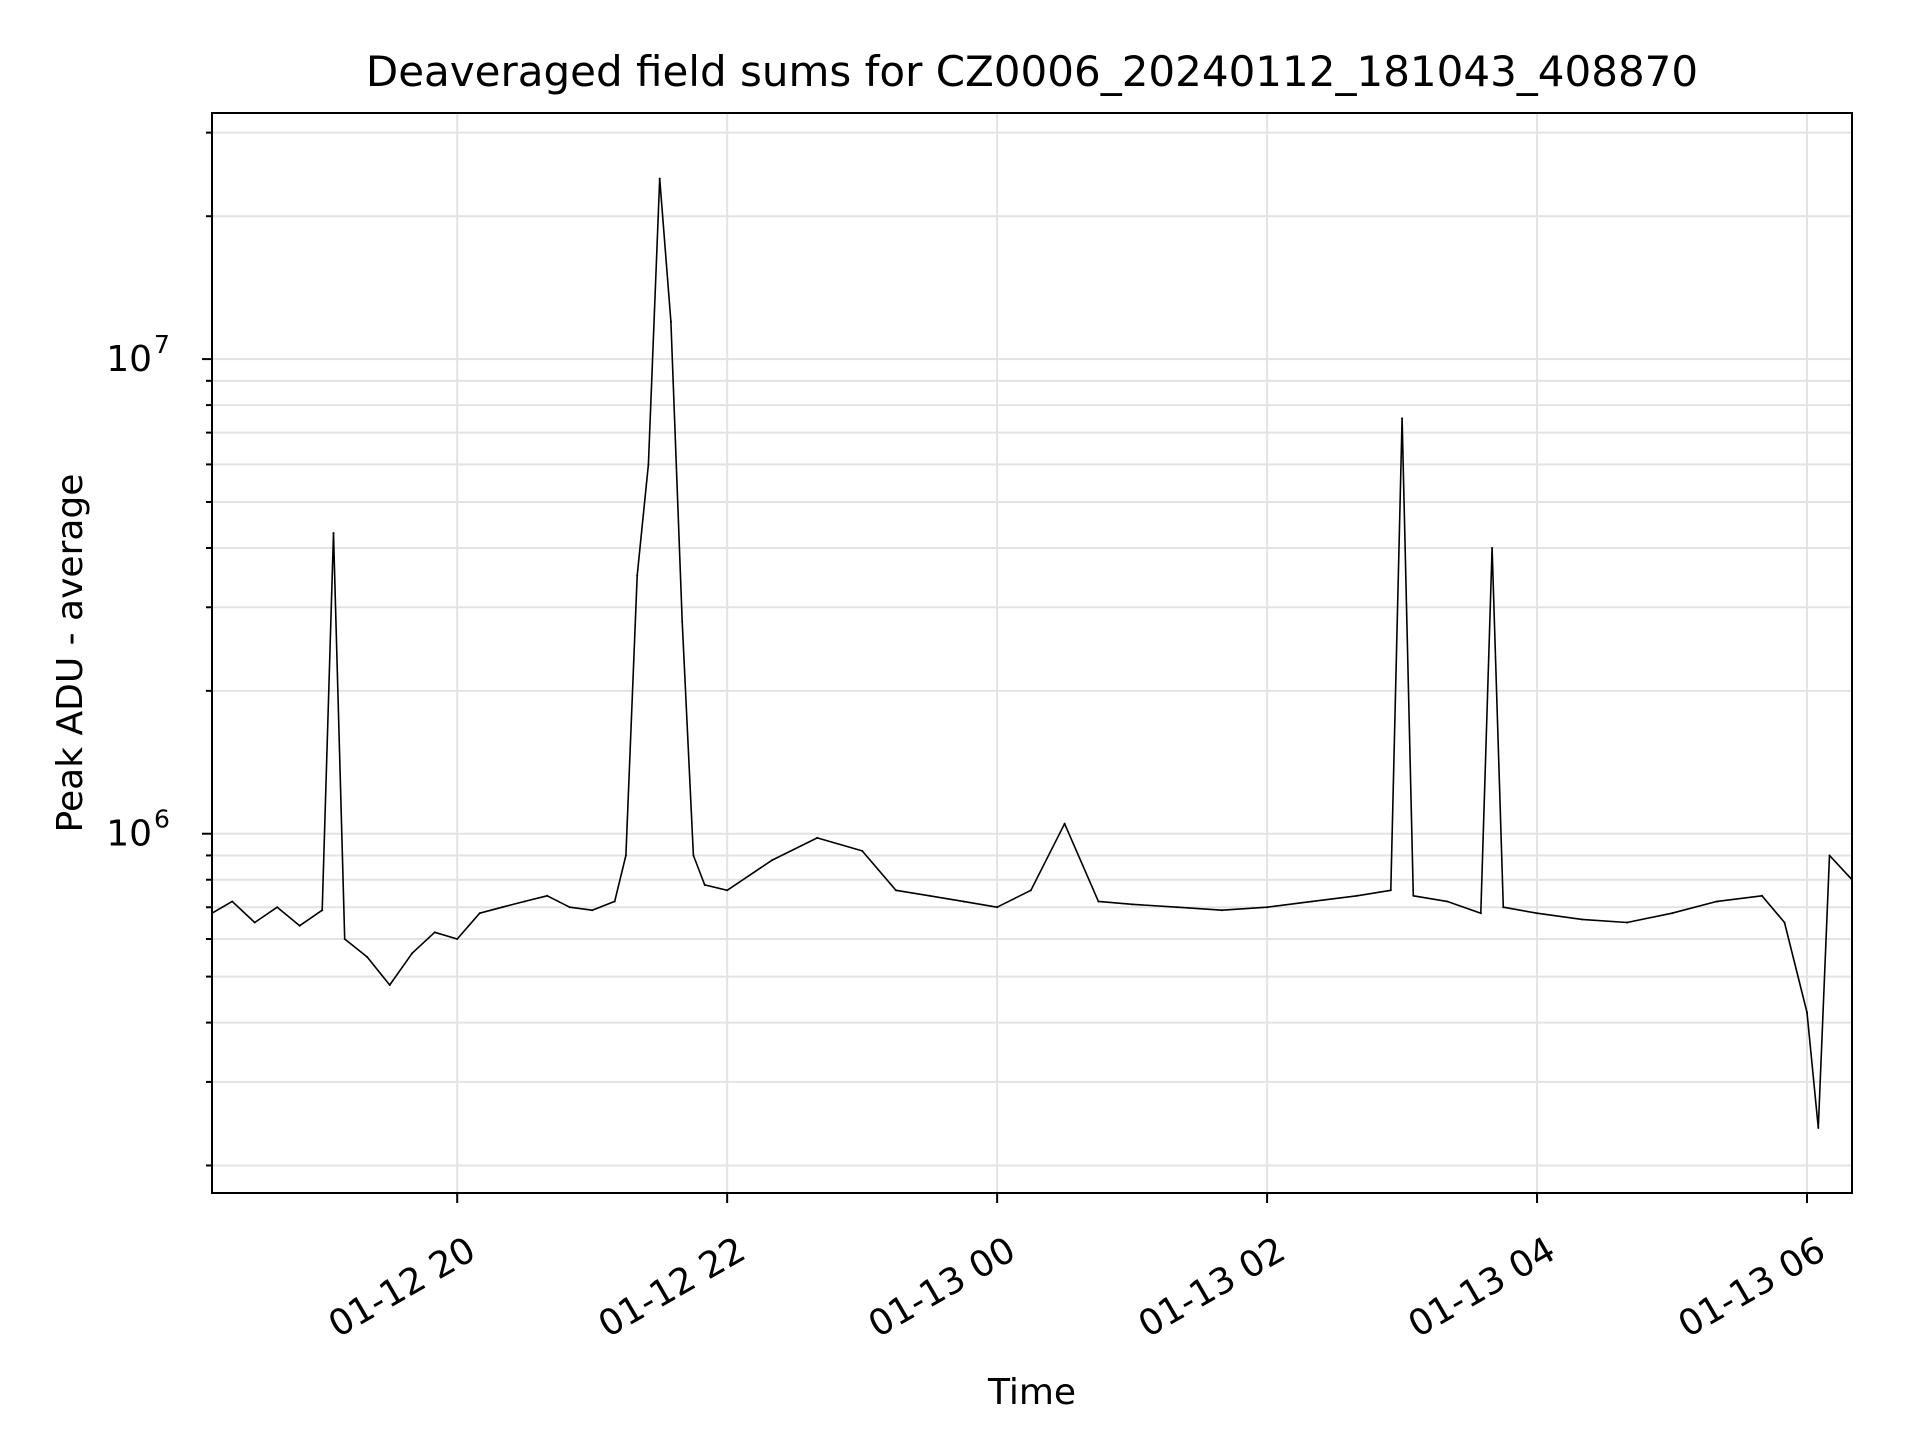  Describe the element at coordinates (162, 344) in the screenshot. I see `y-tick-exponent: 7` at that location.